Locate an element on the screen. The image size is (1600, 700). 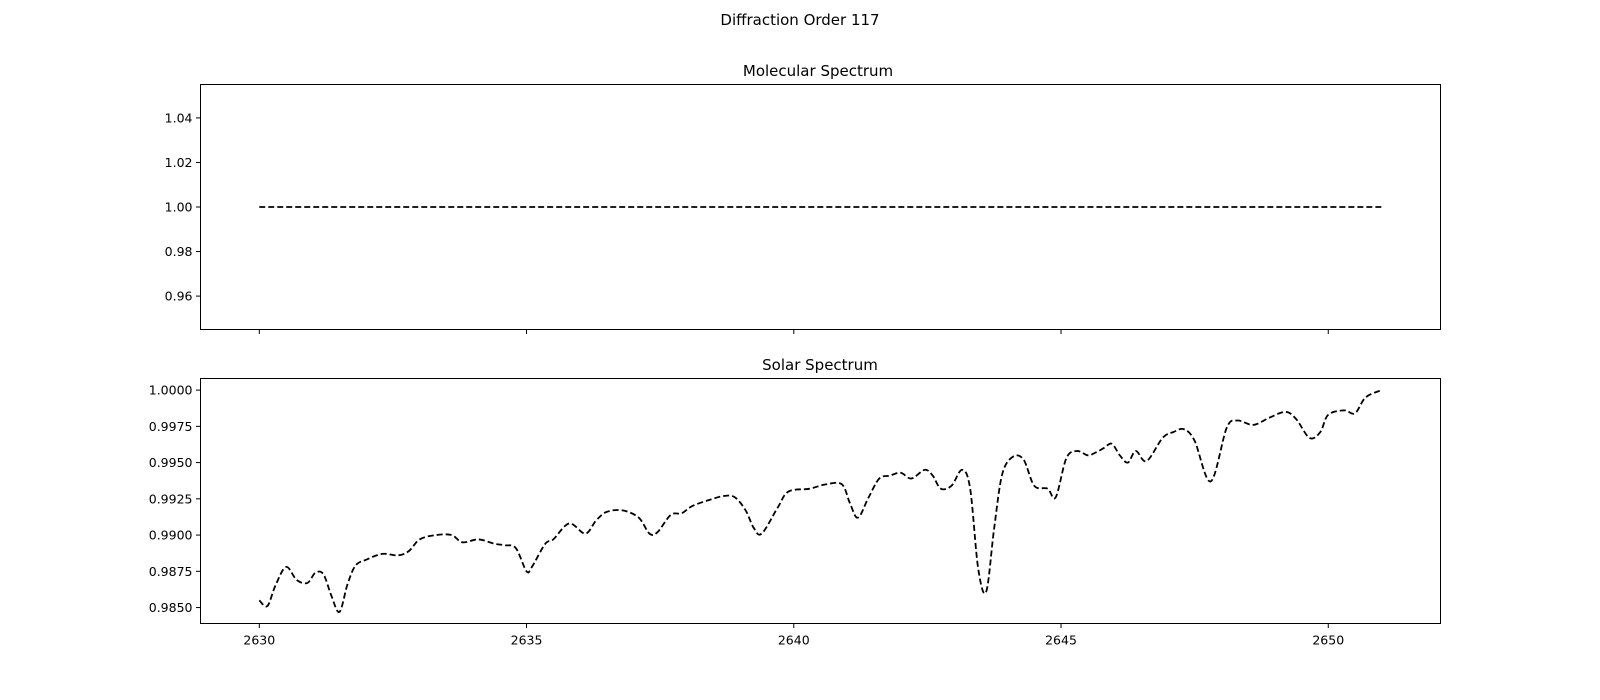
molecular-spectrum-y-tick-label: 0.96 is located at coordinates (179, 296).